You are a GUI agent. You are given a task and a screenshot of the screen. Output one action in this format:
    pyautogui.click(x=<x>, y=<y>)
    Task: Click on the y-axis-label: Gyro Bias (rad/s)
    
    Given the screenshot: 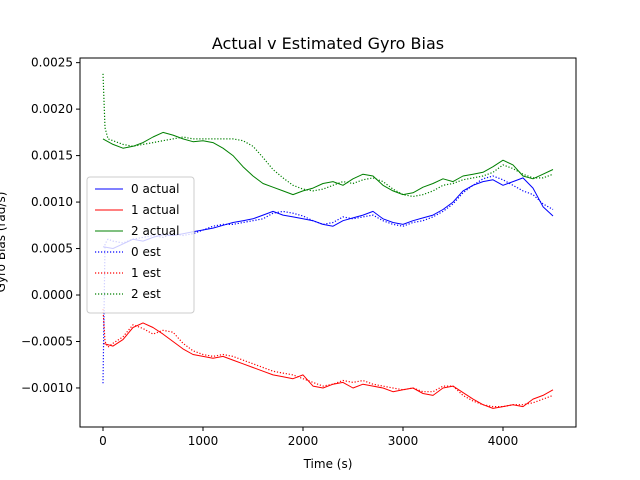 What is the action you would take?
    pyautogui.click(x=4, y=242)
    